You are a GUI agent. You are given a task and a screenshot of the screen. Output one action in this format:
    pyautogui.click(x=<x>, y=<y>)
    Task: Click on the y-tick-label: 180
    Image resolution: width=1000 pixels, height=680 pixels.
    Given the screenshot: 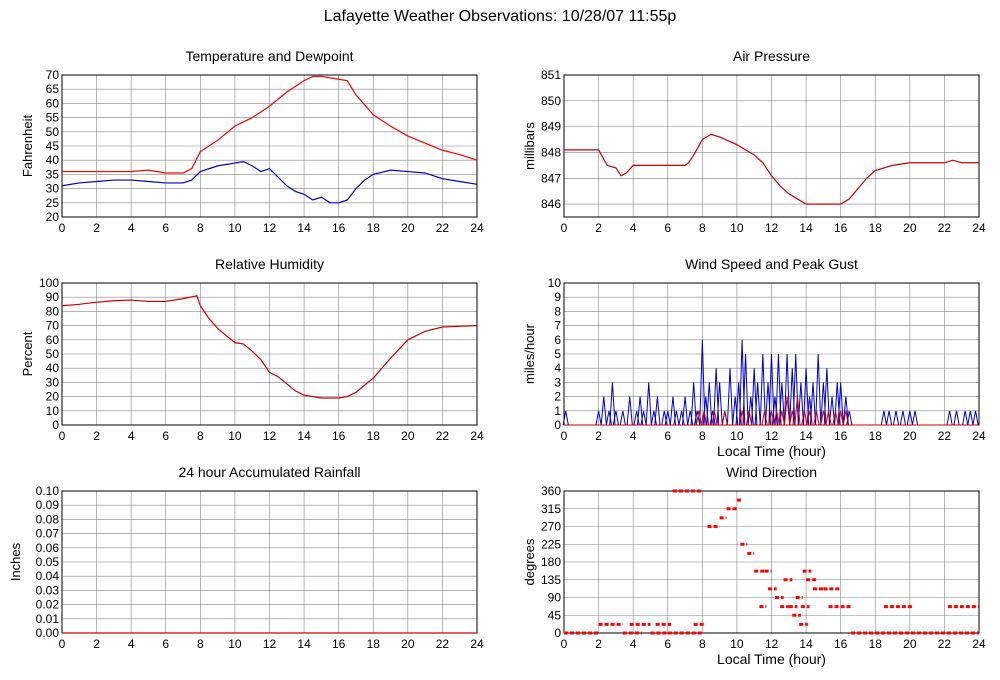 What is the action you would take?
    pyautogui.click(x=551, y=562)
    